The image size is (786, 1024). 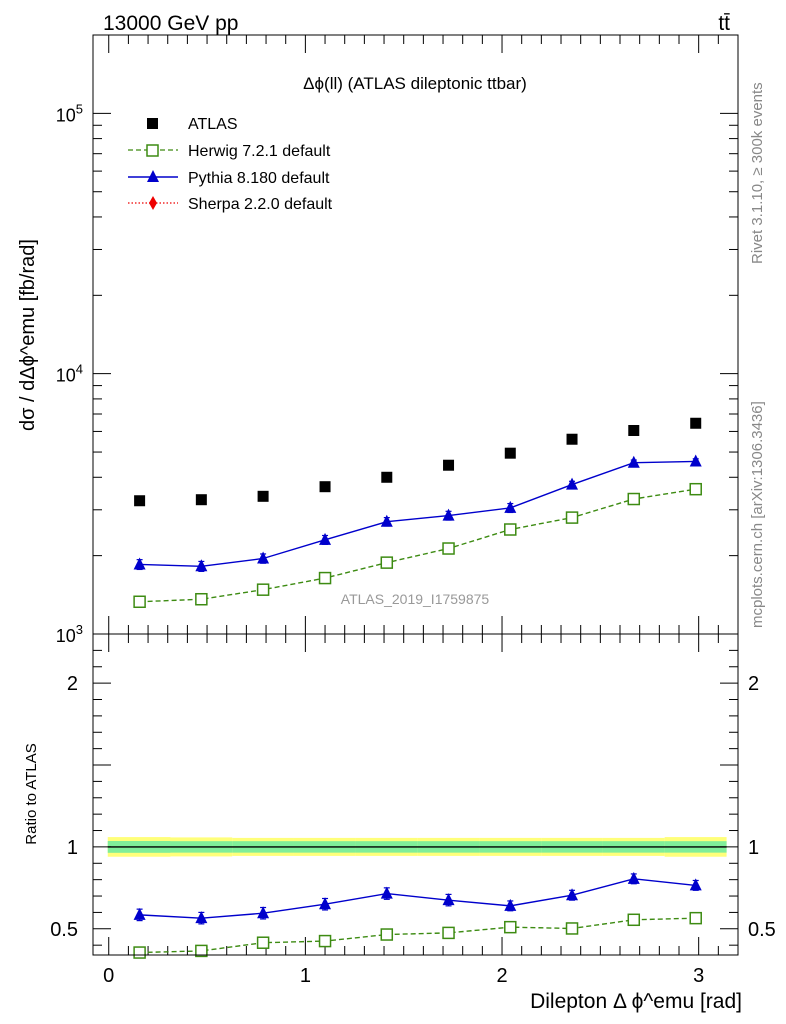 What do you see at coordinates (259, 178) in the screenshot?
I see `legend-pythia-label: Pythia 8.180 default` at bounding box center [259, 178].